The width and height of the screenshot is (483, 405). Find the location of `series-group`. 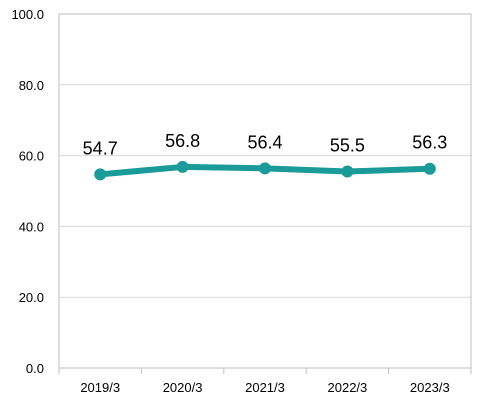

series-group is located at coordinates (265, 170).